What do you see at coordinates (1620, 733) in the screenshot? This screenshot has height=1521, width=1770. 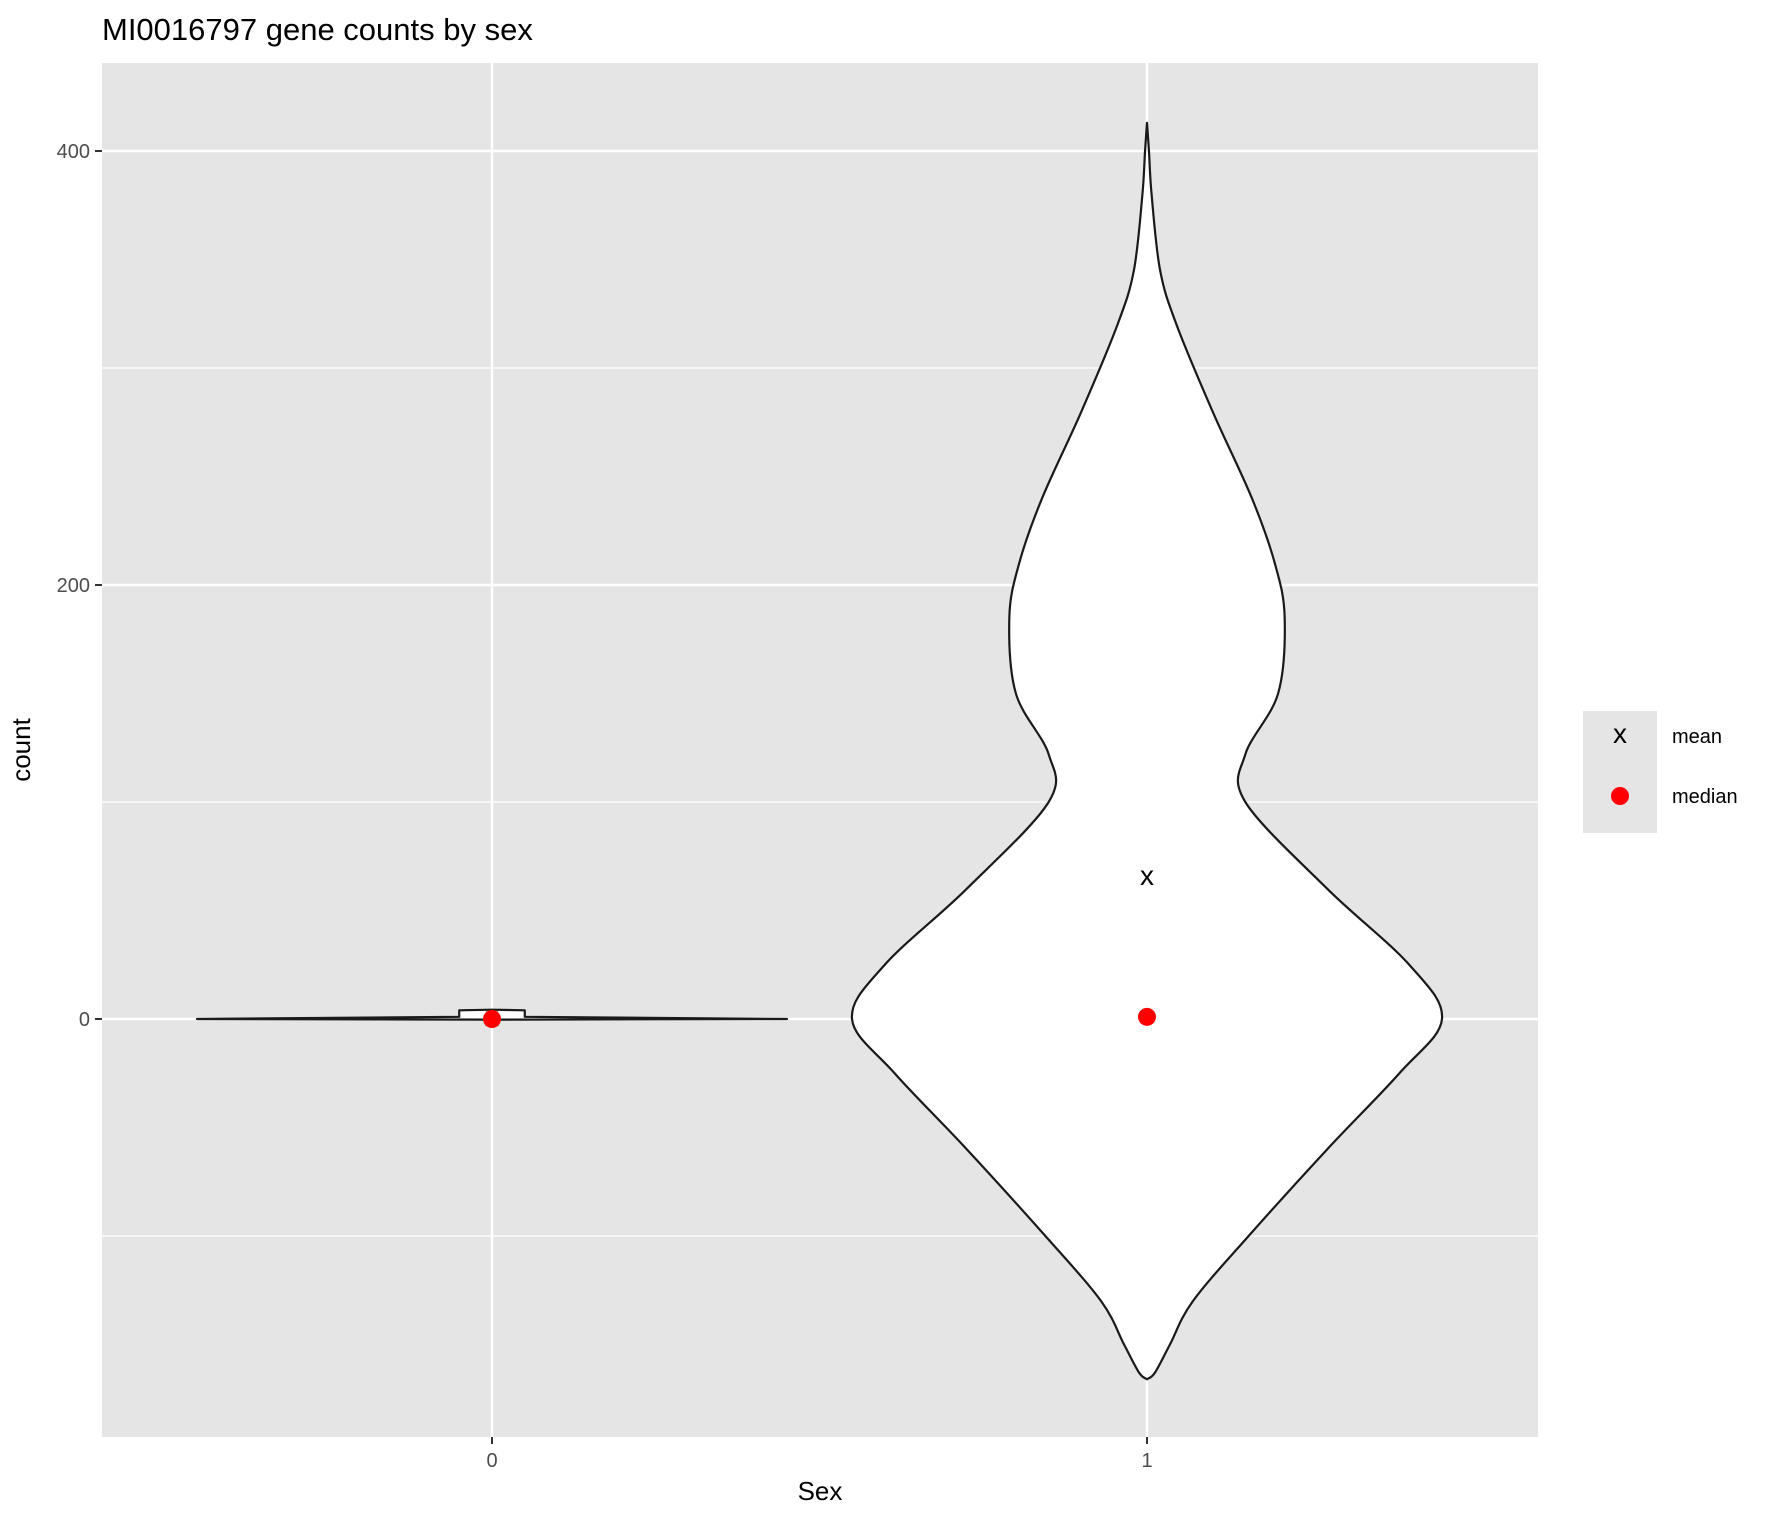 I see `legend-mean-symbol: x` at bounding box center [1620, 733].